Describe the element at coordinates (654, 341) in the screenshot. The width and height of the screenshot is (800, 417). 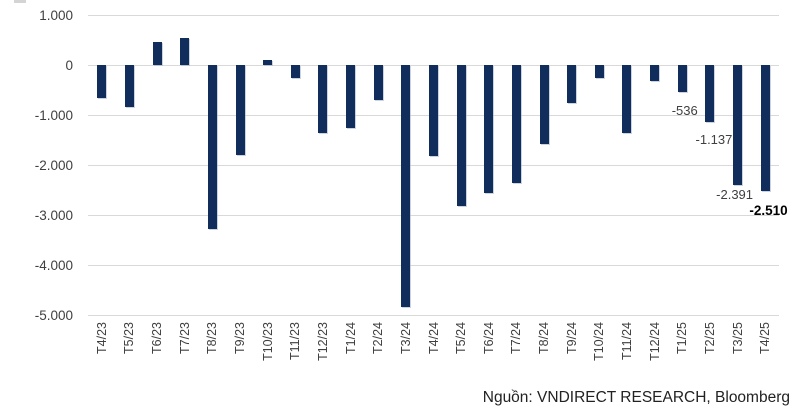
I see `x-tick-label: T12/24` at that location.